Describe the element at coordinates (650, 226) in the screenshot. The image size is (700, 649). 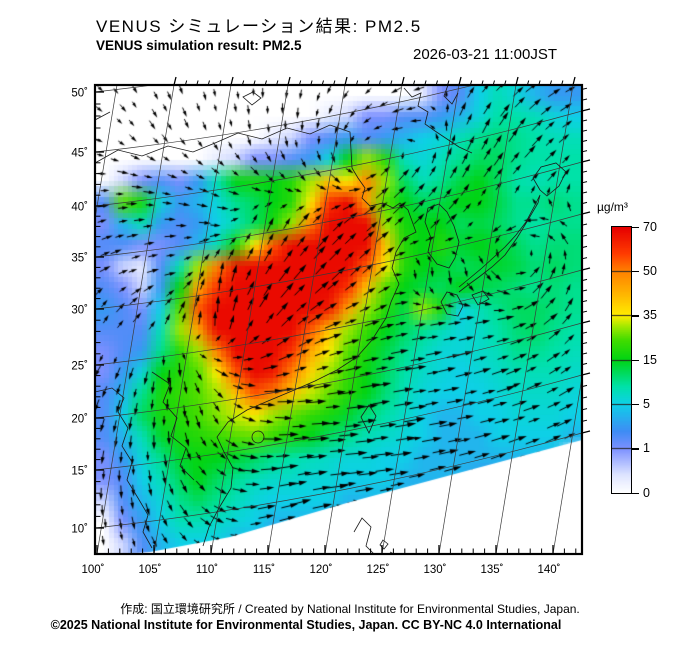
I see `colorbar-tick-label: 70` at that location.